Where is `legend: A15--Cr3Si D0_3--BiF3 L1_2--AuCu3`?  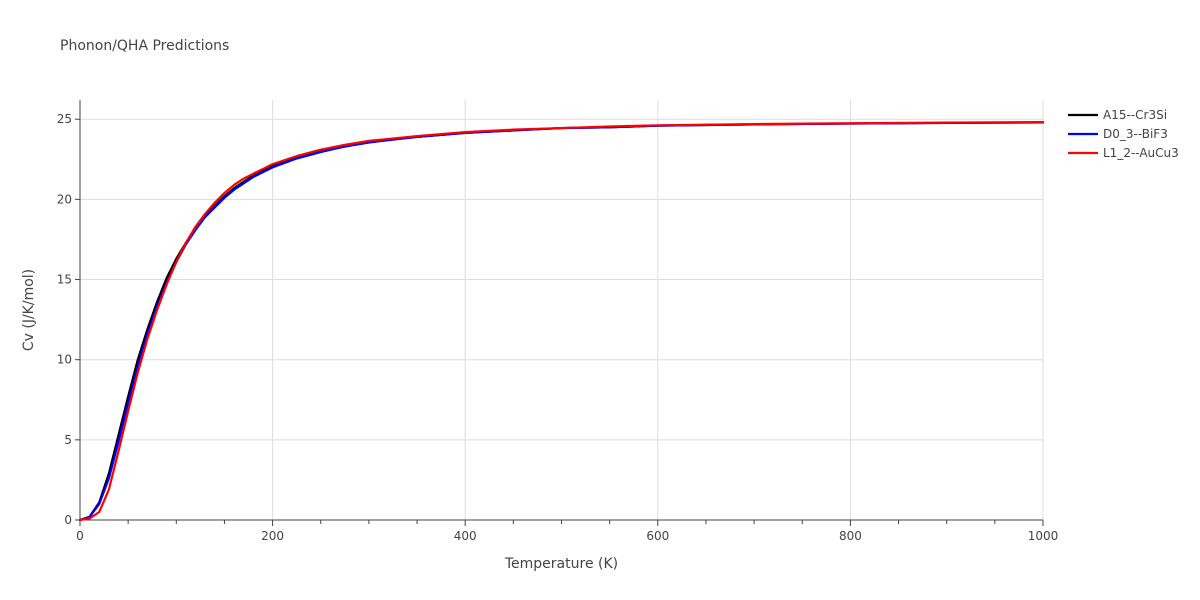
legend: A15--Cr3Si D0_3--BiF3 L1_2--AuCu3 is located at coordinates (1123, 134).